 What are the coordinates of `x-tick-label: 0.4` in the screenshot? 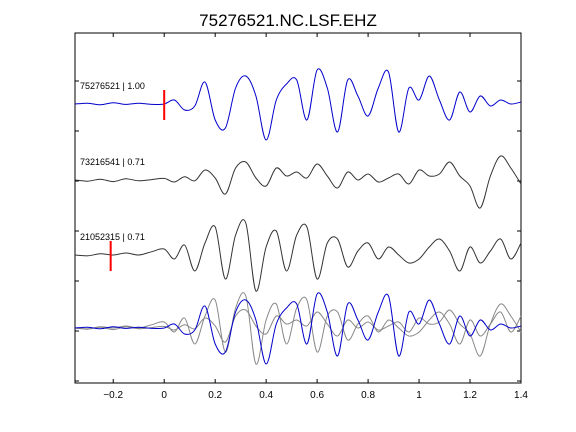 It's located at (266, 395).